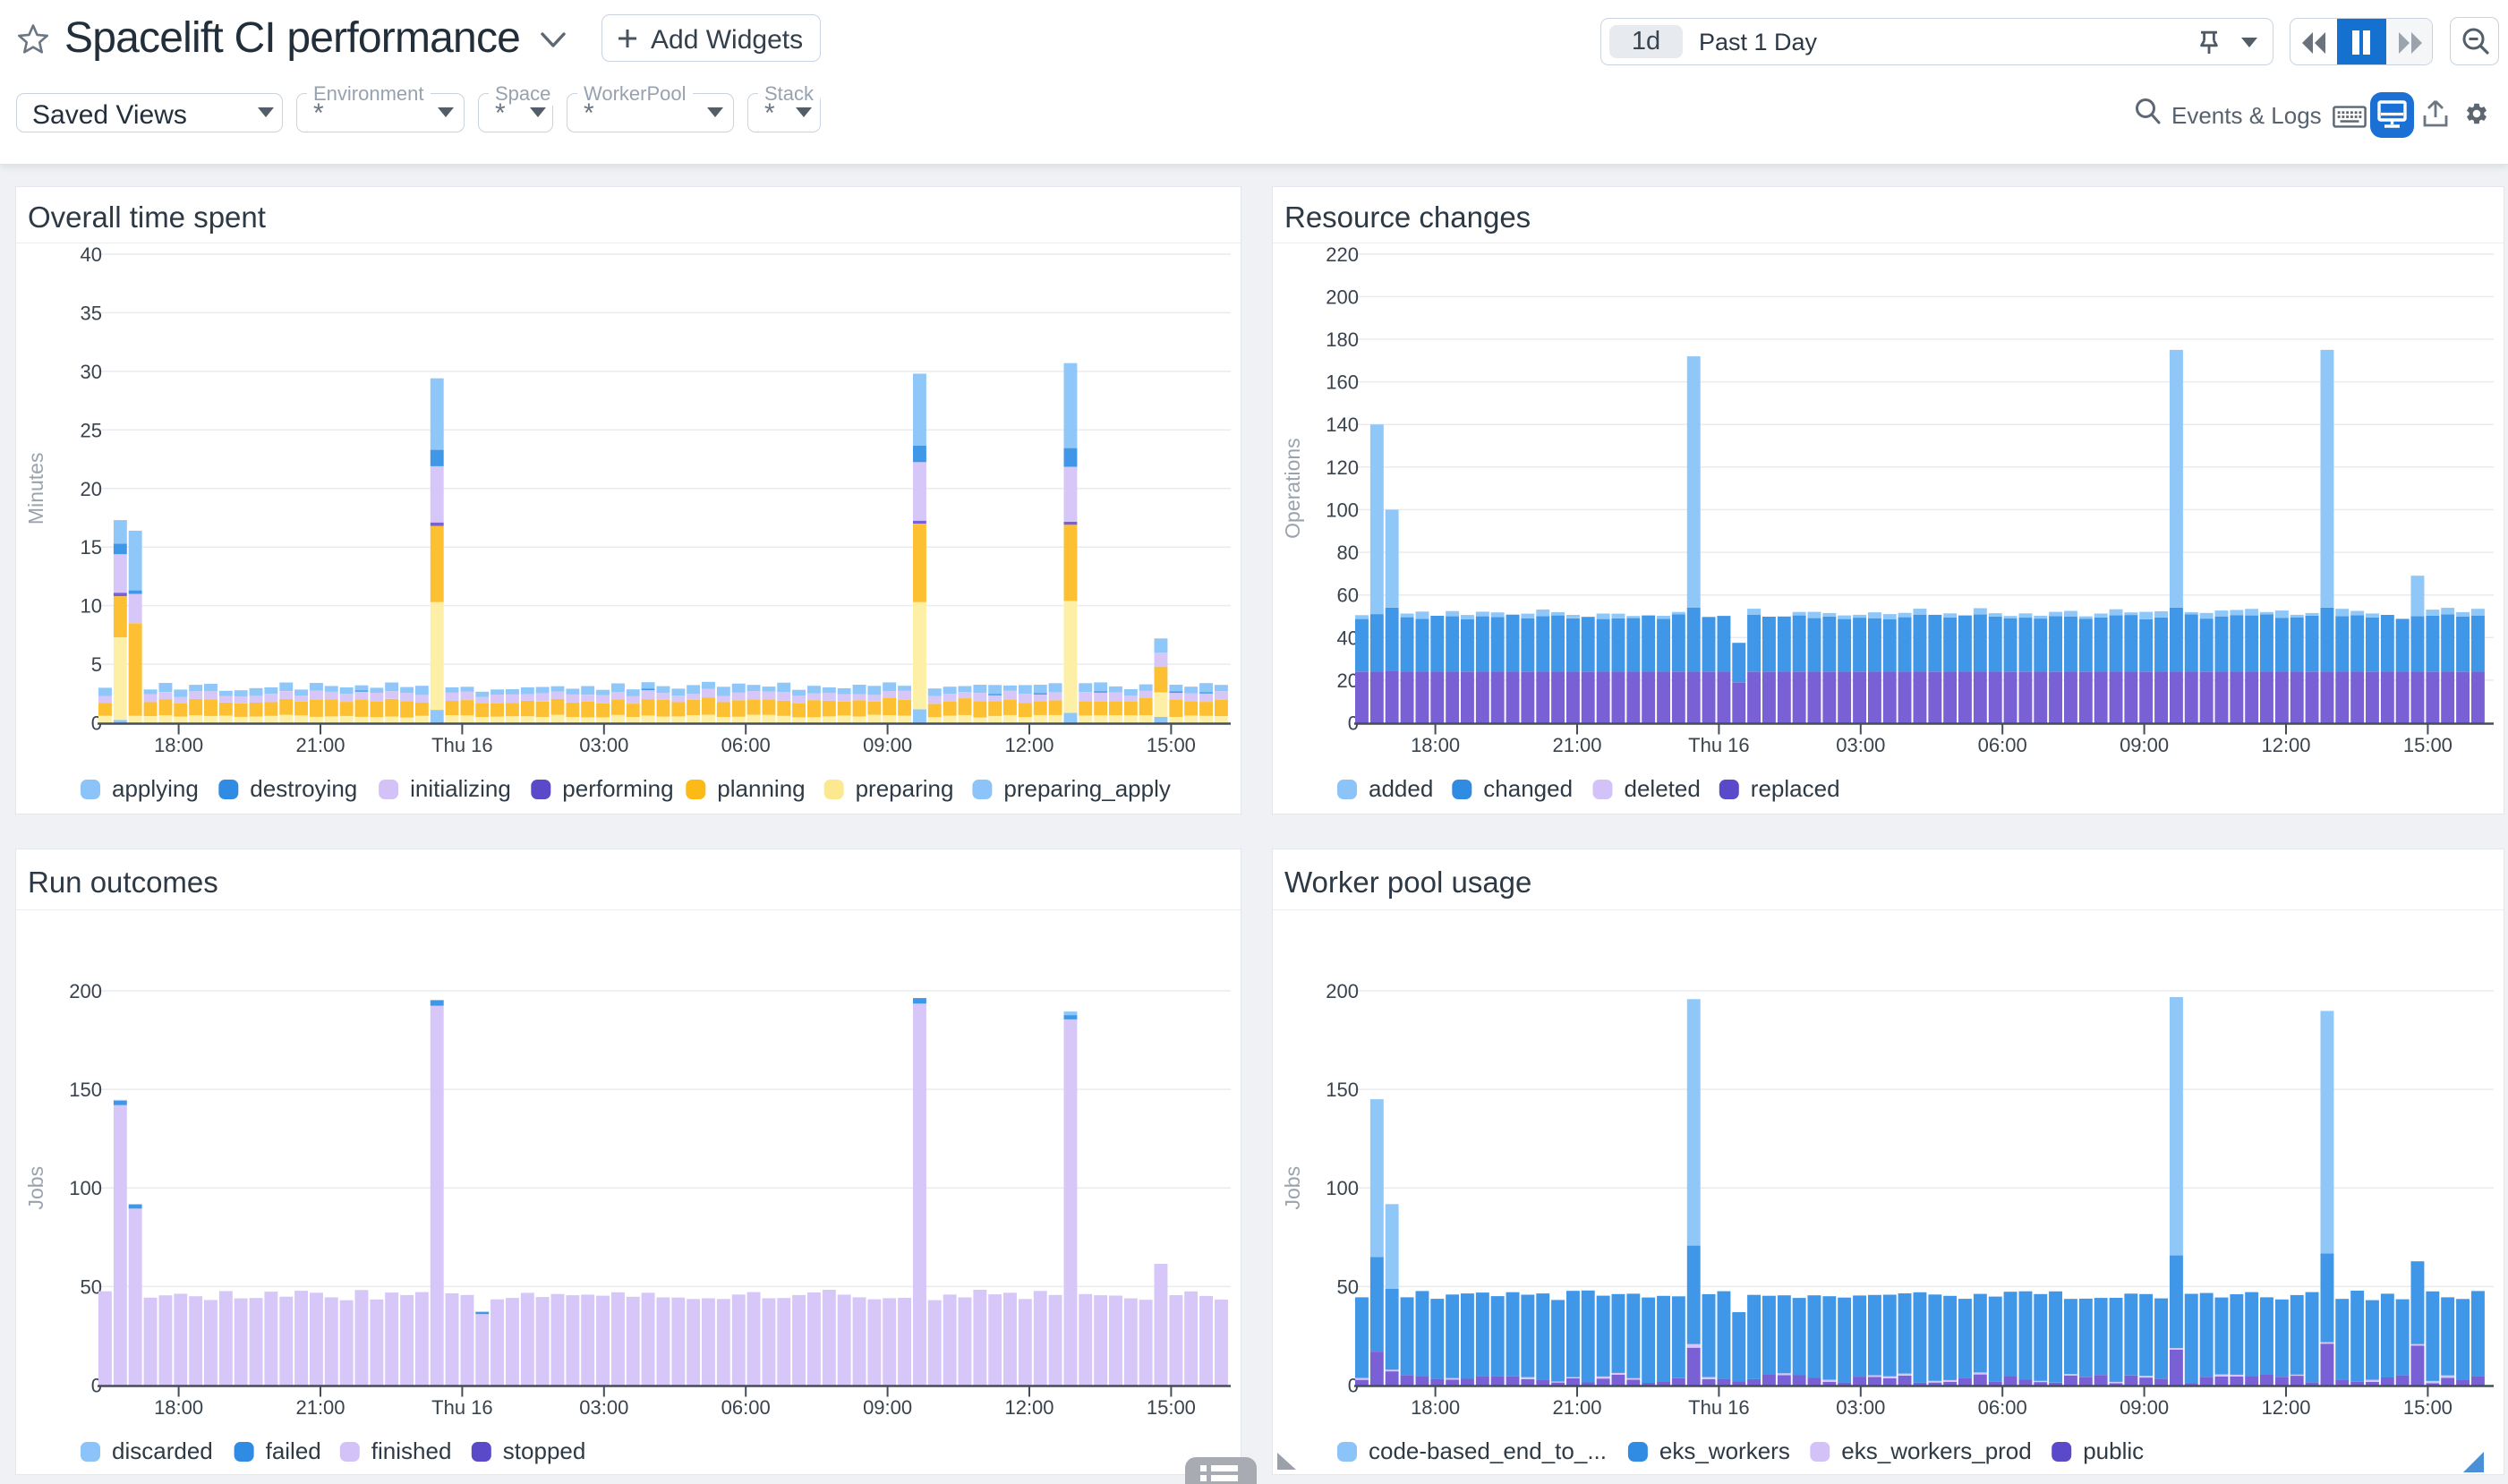 The height and width of the screenshot is (1484, 2508). I want to click on svg-text: deleted, so click(1663, 788).